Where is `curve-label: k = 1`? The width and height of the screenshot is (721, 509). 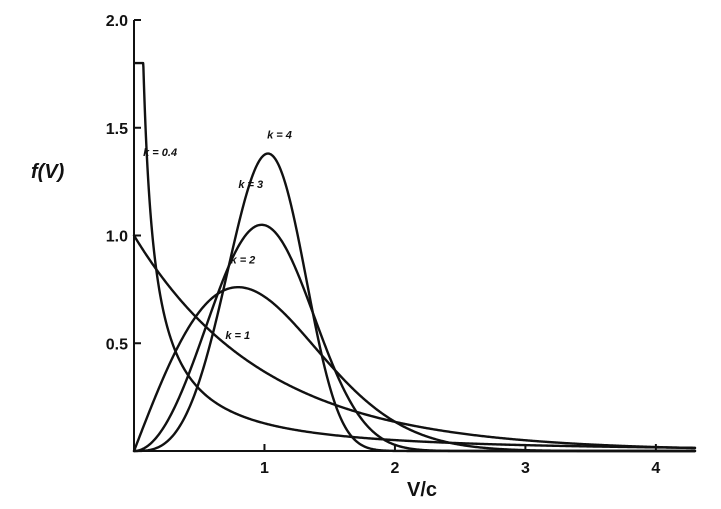 curve-label: k = 1 is located at coordinates (237, 336).